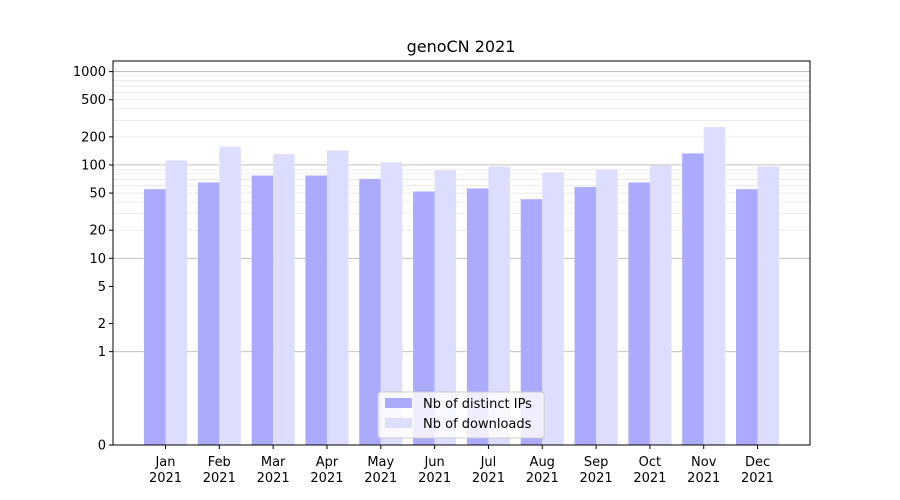 The image size is (900, 500). I want to click on x-tick-label-month: Jan, so click(164, 462).